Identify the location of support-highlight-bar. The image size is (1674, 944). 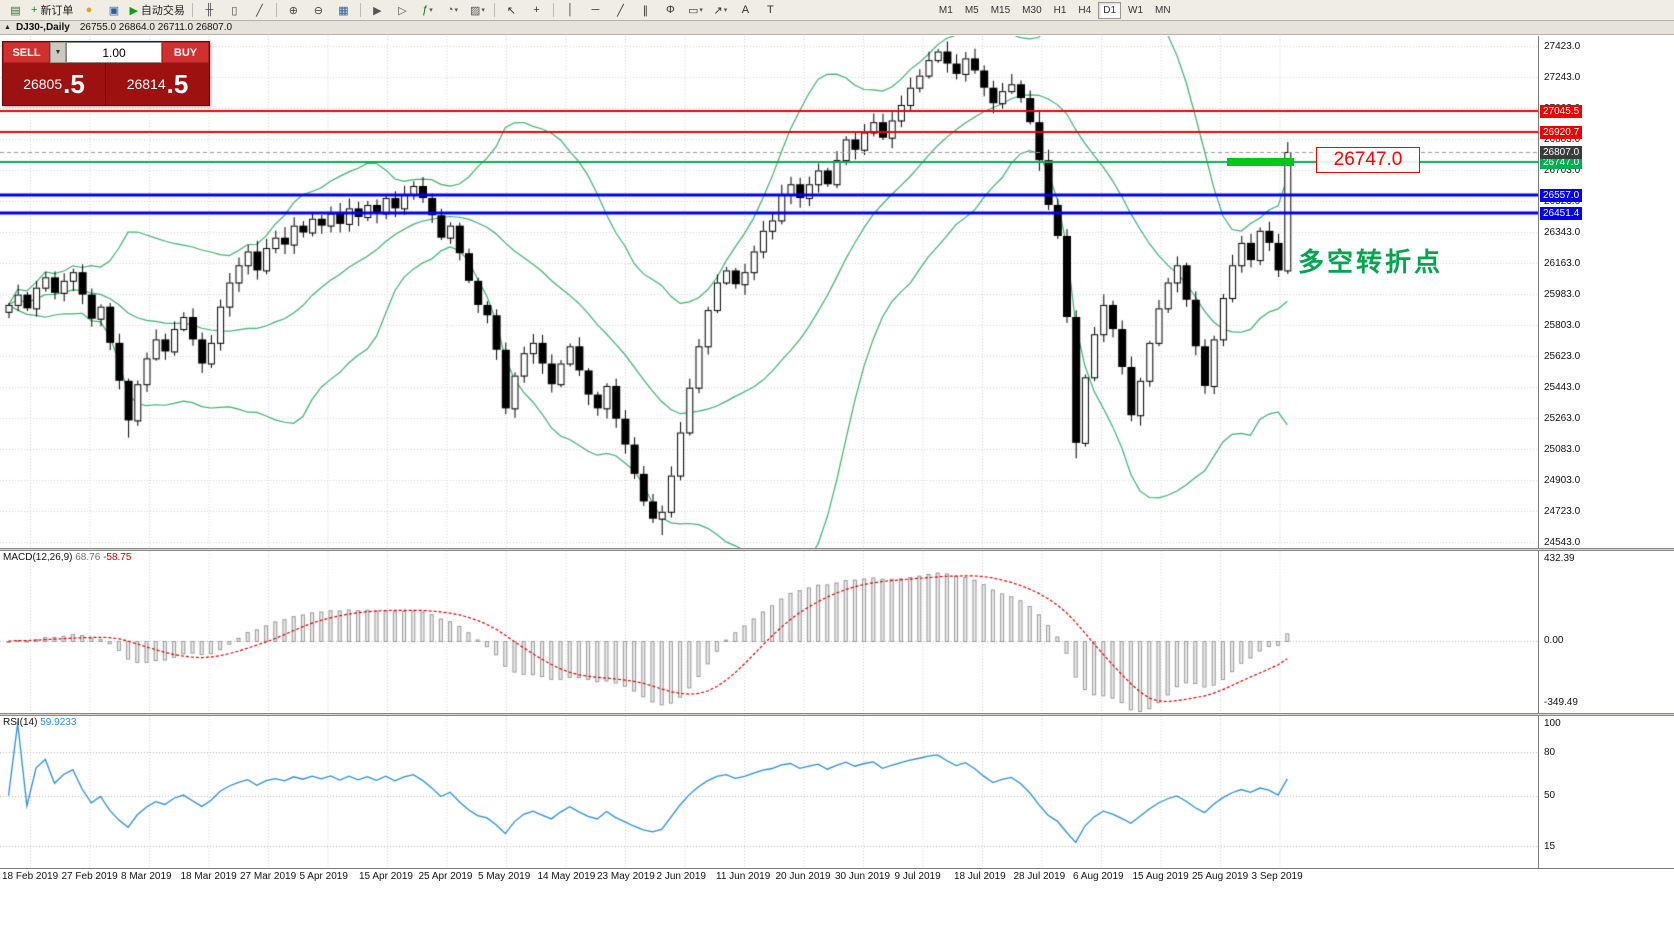
(1260, 162).